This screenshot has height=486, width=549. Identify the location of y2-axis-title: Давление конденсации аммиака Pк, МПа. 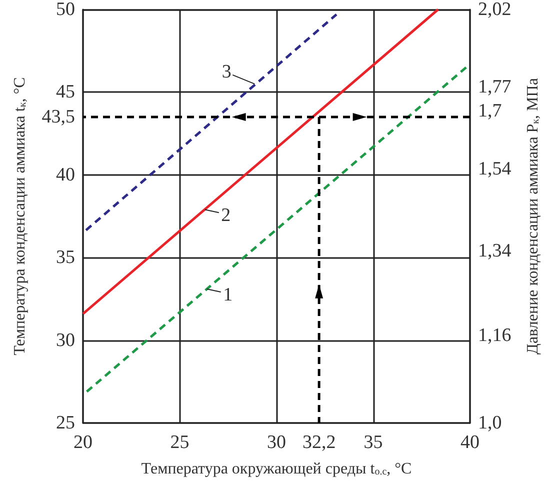
(533, 216).